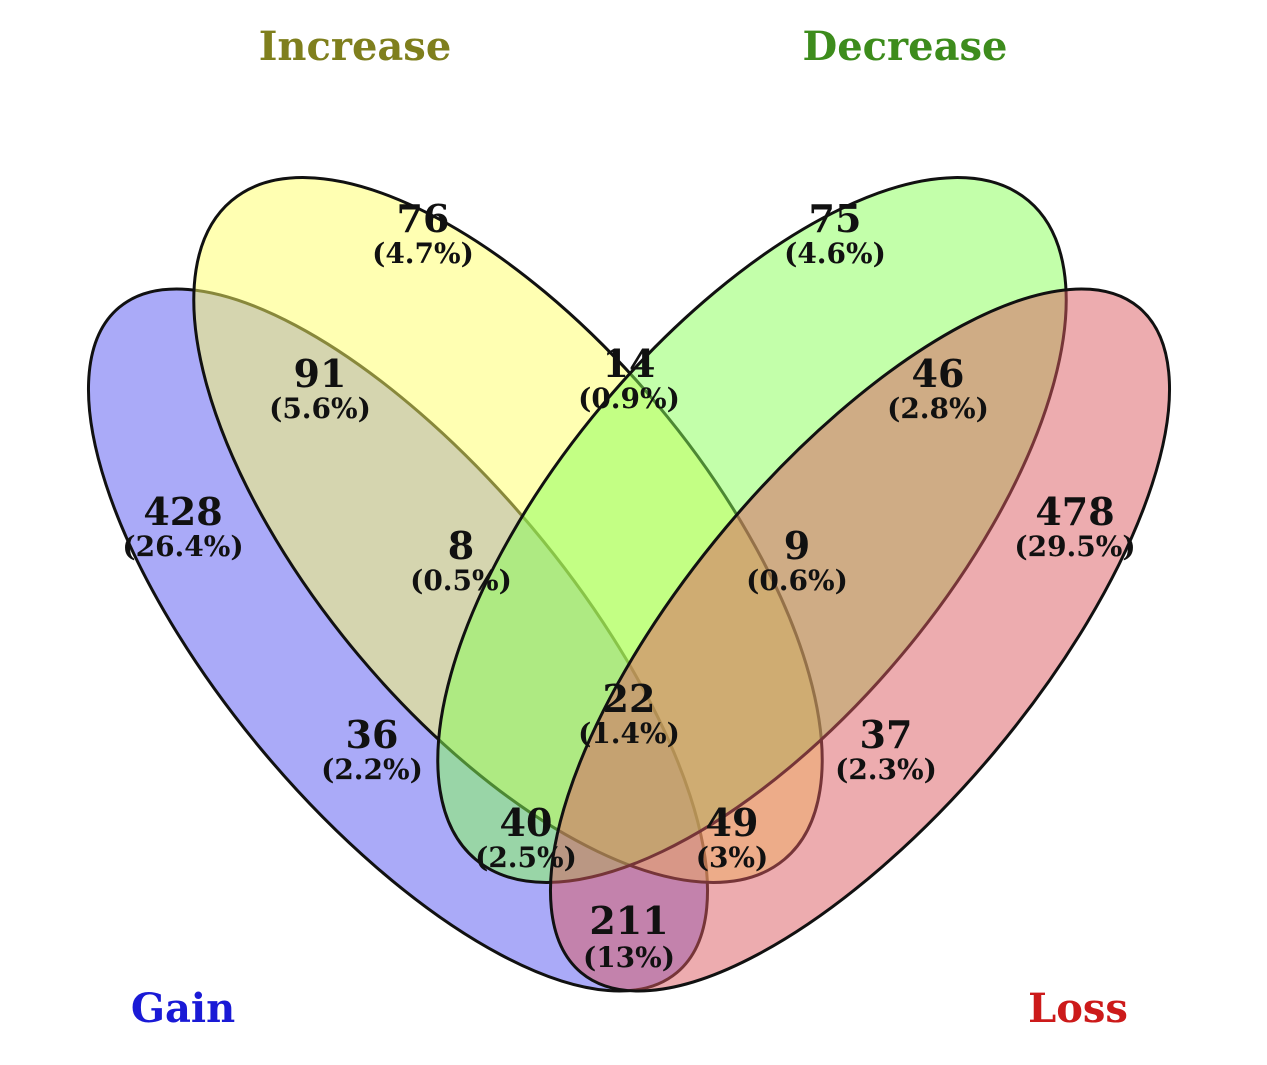 Image resolution: width=1267 pixels, height=1065 pixels. Describe the element at coordinates (797, 580) in the screenshot. I see `region-percent: (0.6%)` at that location.